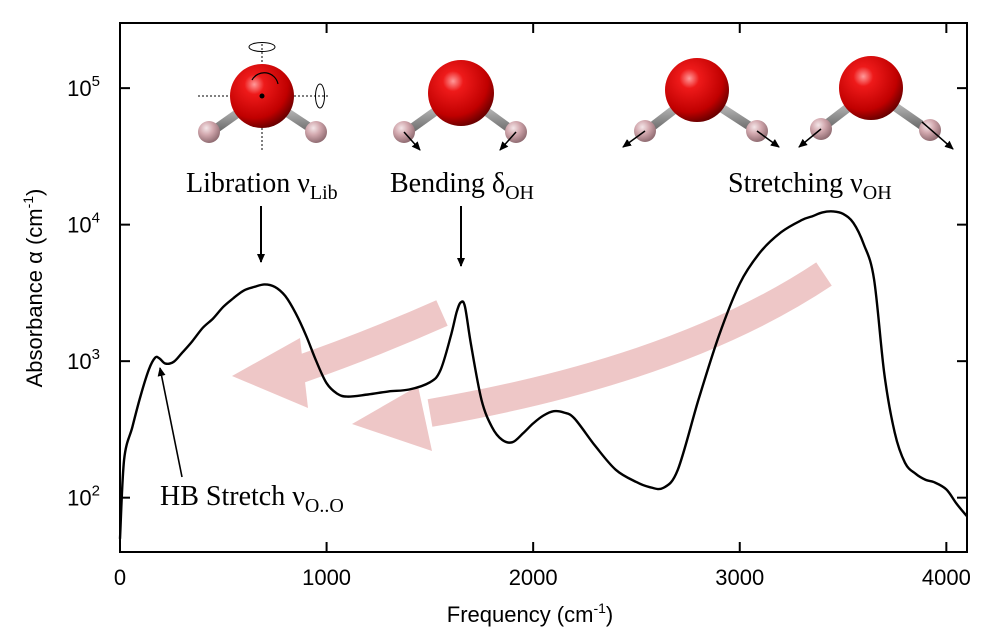 This screenshot has height=631, width=1004. What do you see at coordinates (83, 497) in the screenshot?
I see `y-tick-label: 10²` at bounding box center [83, 497].